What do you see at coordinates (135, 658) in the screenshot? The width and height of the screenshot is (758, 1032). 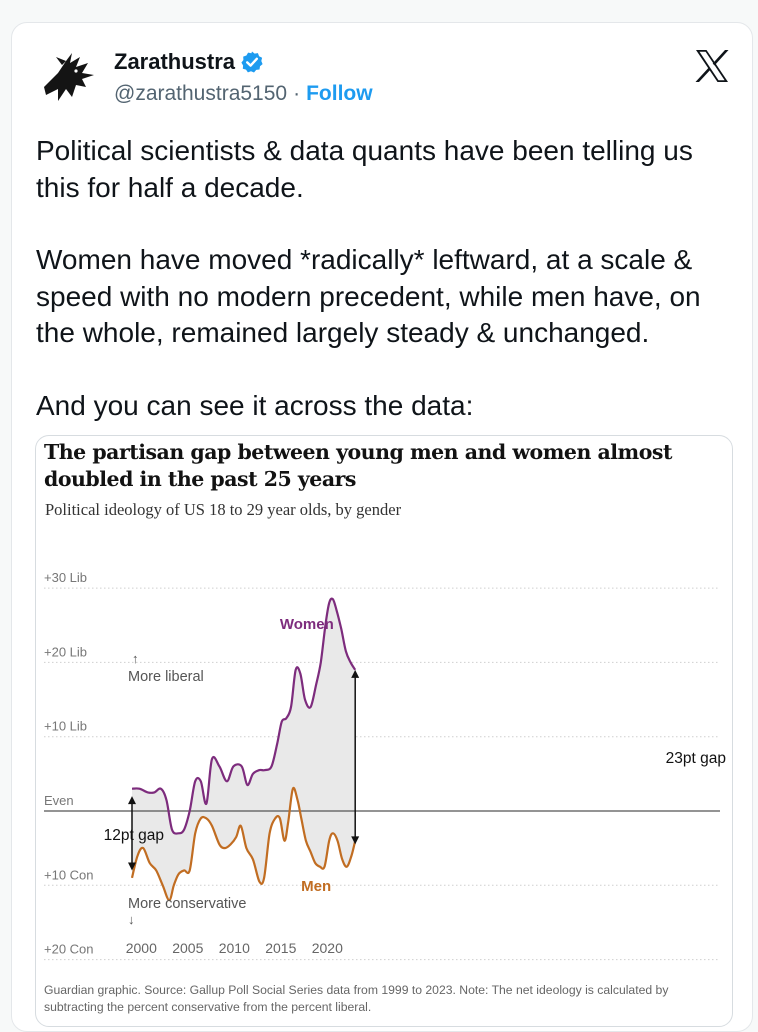 I see `more-liberal-arrow: ↑` at bounding box center [135, 658].